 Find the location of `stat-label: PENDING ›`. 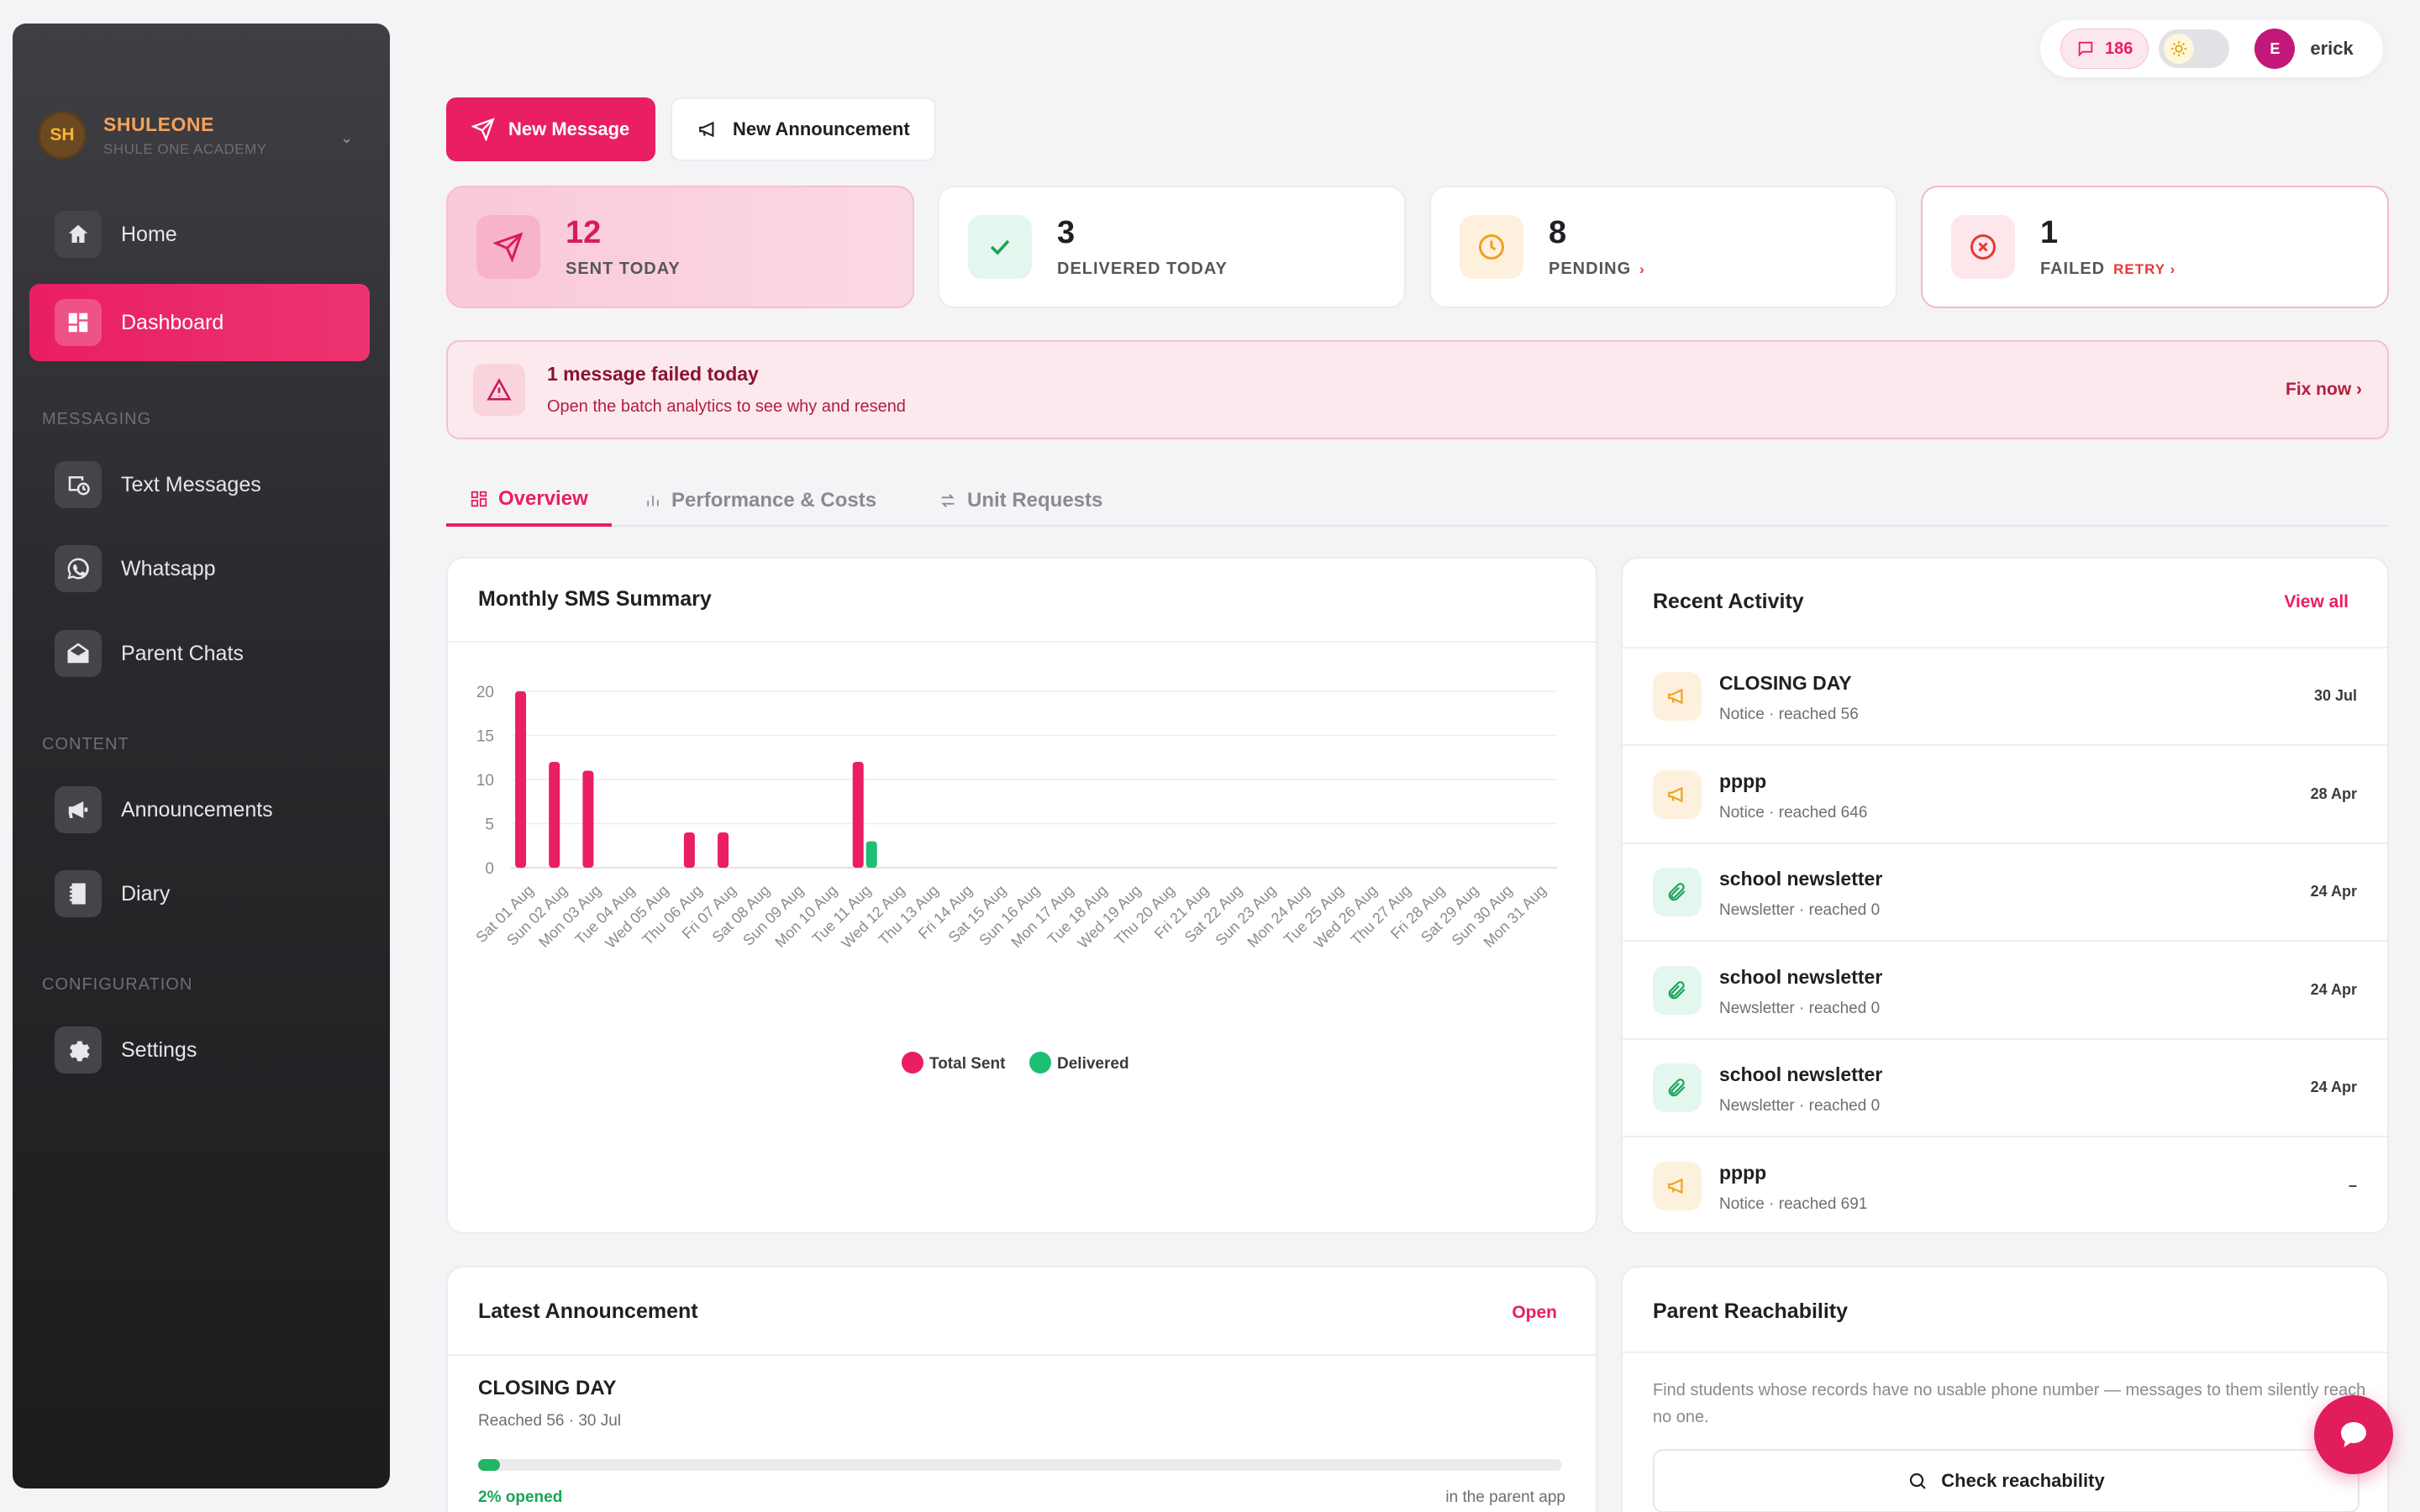

stat-label: PENDING › is located at coordinates (1597, 269).